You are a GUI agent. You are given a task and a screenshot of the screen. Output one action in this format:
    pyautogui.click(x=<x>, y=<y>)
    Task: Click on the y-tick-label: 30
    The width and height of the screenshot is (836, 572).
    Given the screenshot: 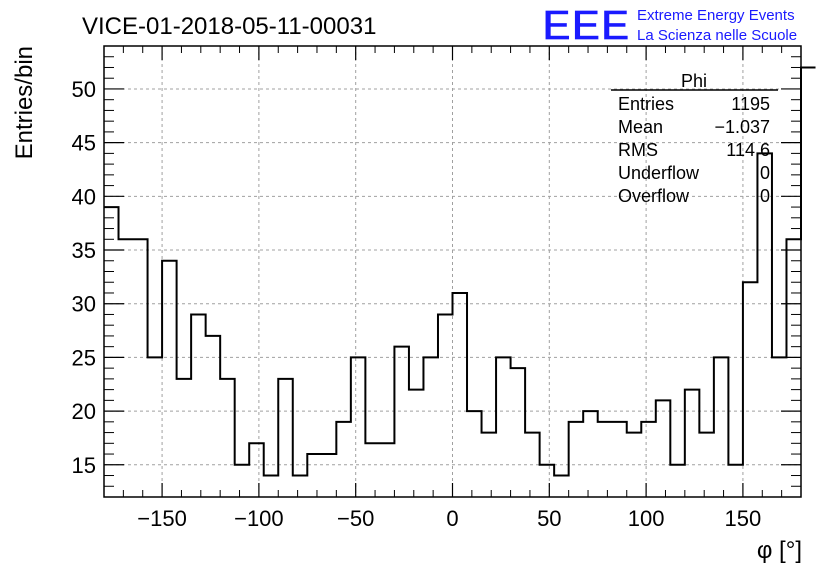 What is the action you would take?
    pyautogui.click(x=84, y=304)
    